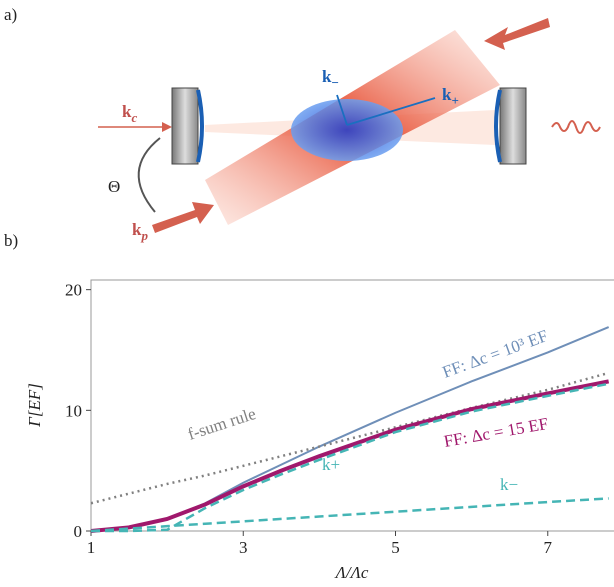 This screenshot has width=614, height=587. I want to click on x-tick-label: 5, so click(395, 547).